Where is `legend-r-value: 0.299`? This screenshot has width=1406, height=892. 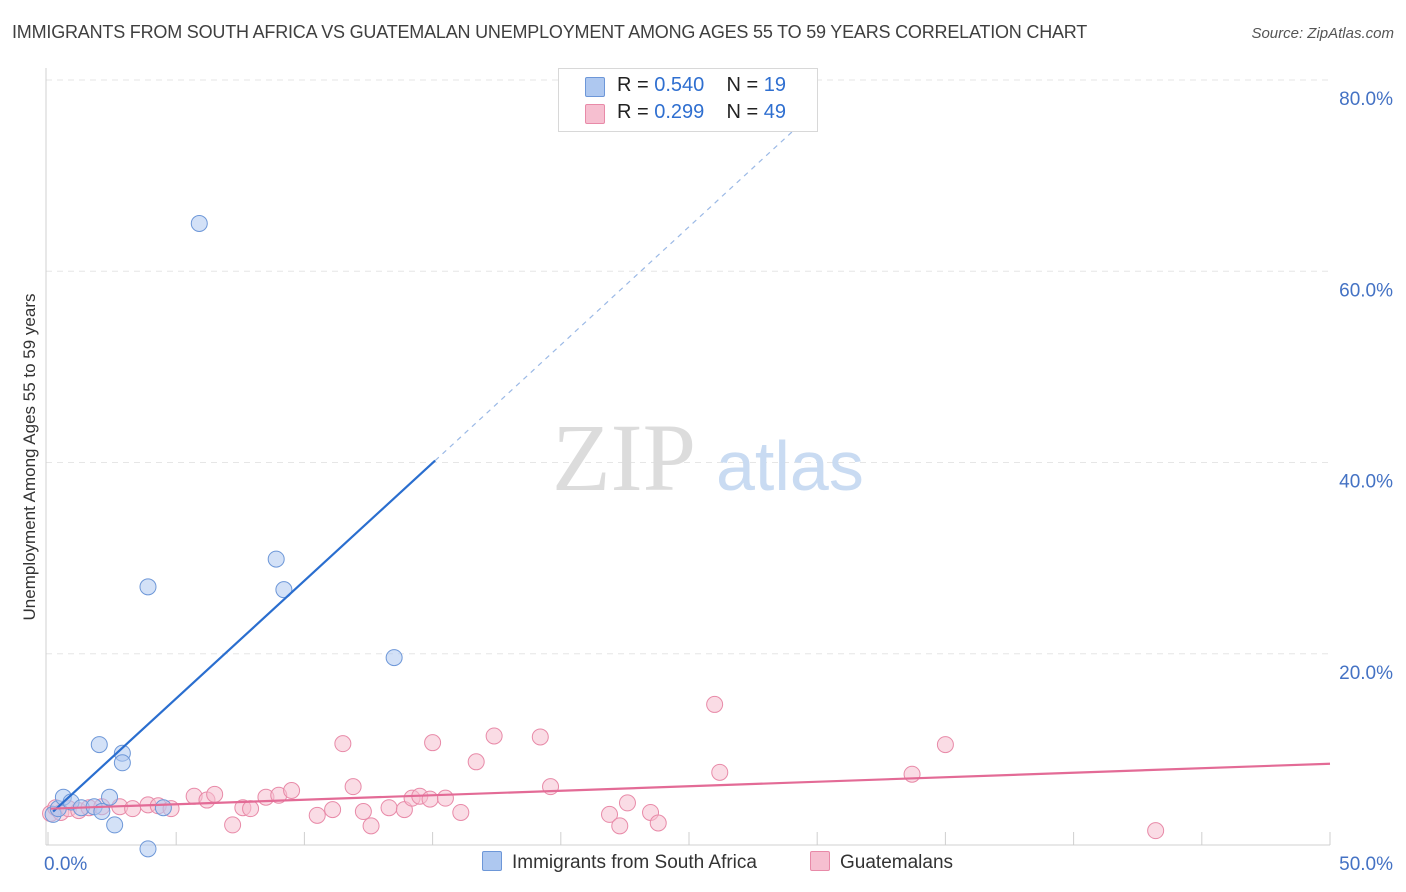 legend-r-value: 0.299 is located at coordinates (679, 112).